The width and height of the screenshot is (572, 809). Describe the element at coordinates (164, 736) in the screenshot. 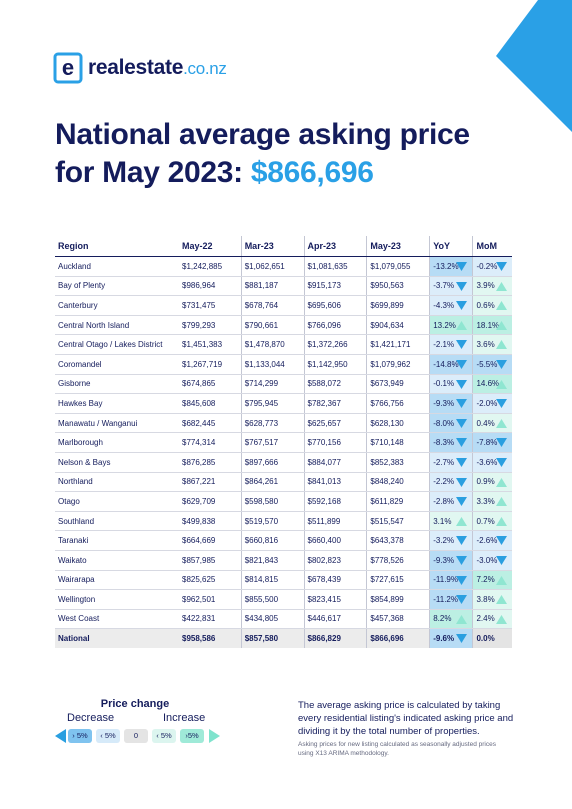

I see `legend-box: ‹ 5%` at that location.